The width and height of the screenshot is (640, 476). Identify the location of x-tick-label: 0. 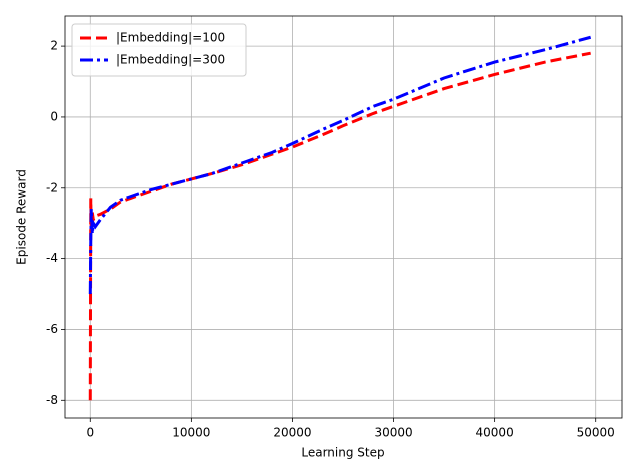
(90, 433).